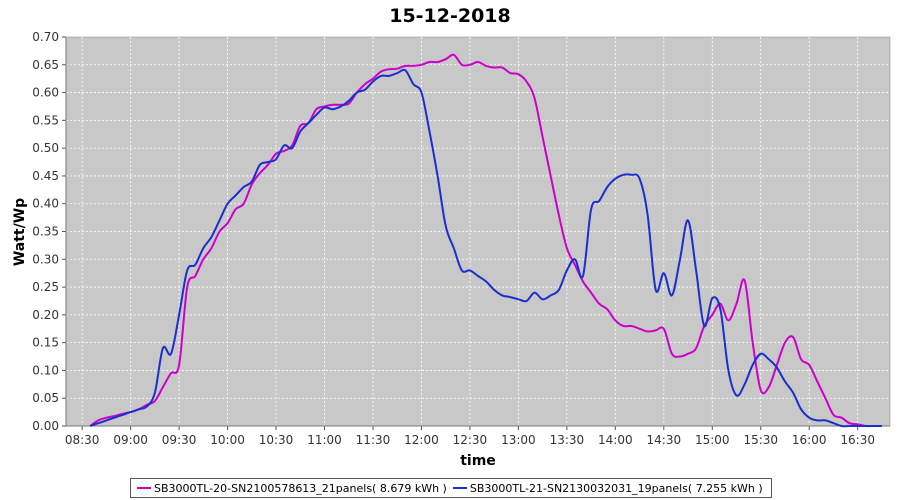 The width and height of the screenshot is (900, 500). What do you see at coordinates (809, 440) in the screenshot?
I see `x-tick-label: 16:00` at bounding box center [809, 440].